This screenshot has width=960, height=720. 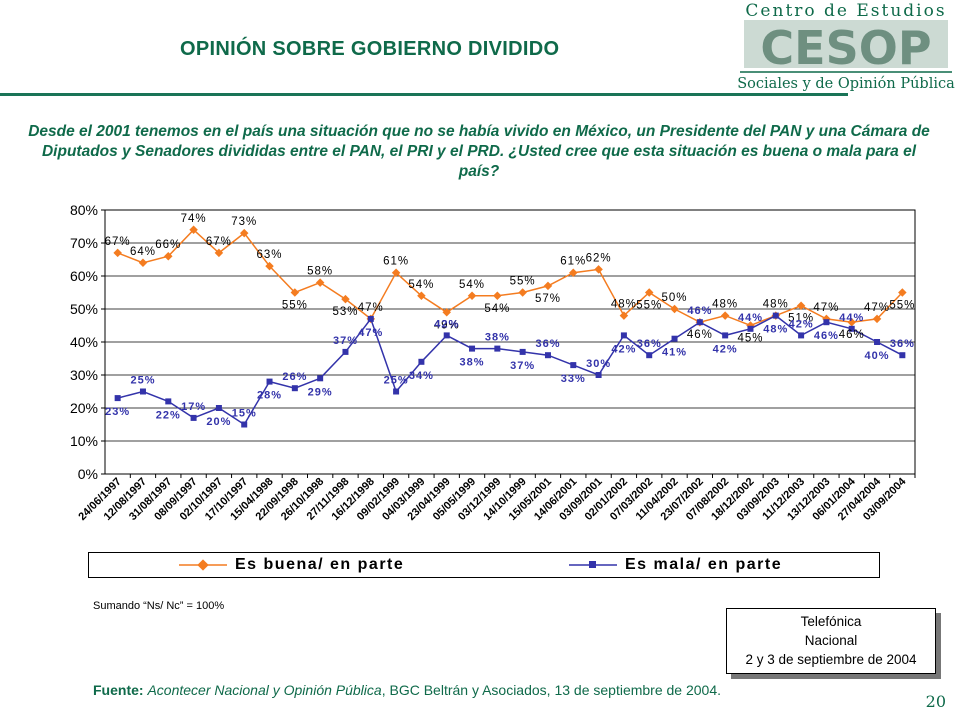 What do you see at coordinates (725, 305) in the screenshot?
I see `data-label-buena: 48%` at bounding box center [725, 305].